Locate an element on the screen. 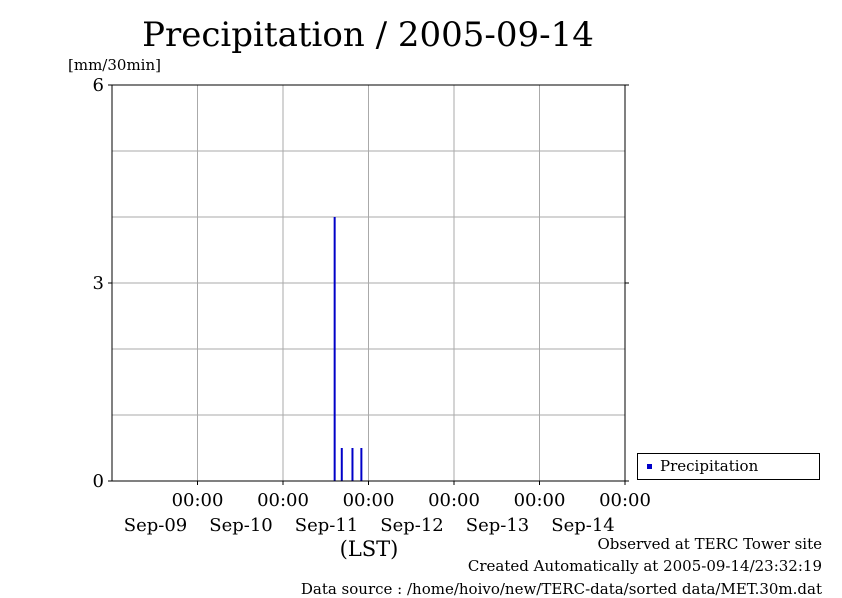 The image size is (842, 598). legend-label: Precipitation is located at coordinates (709, 466).